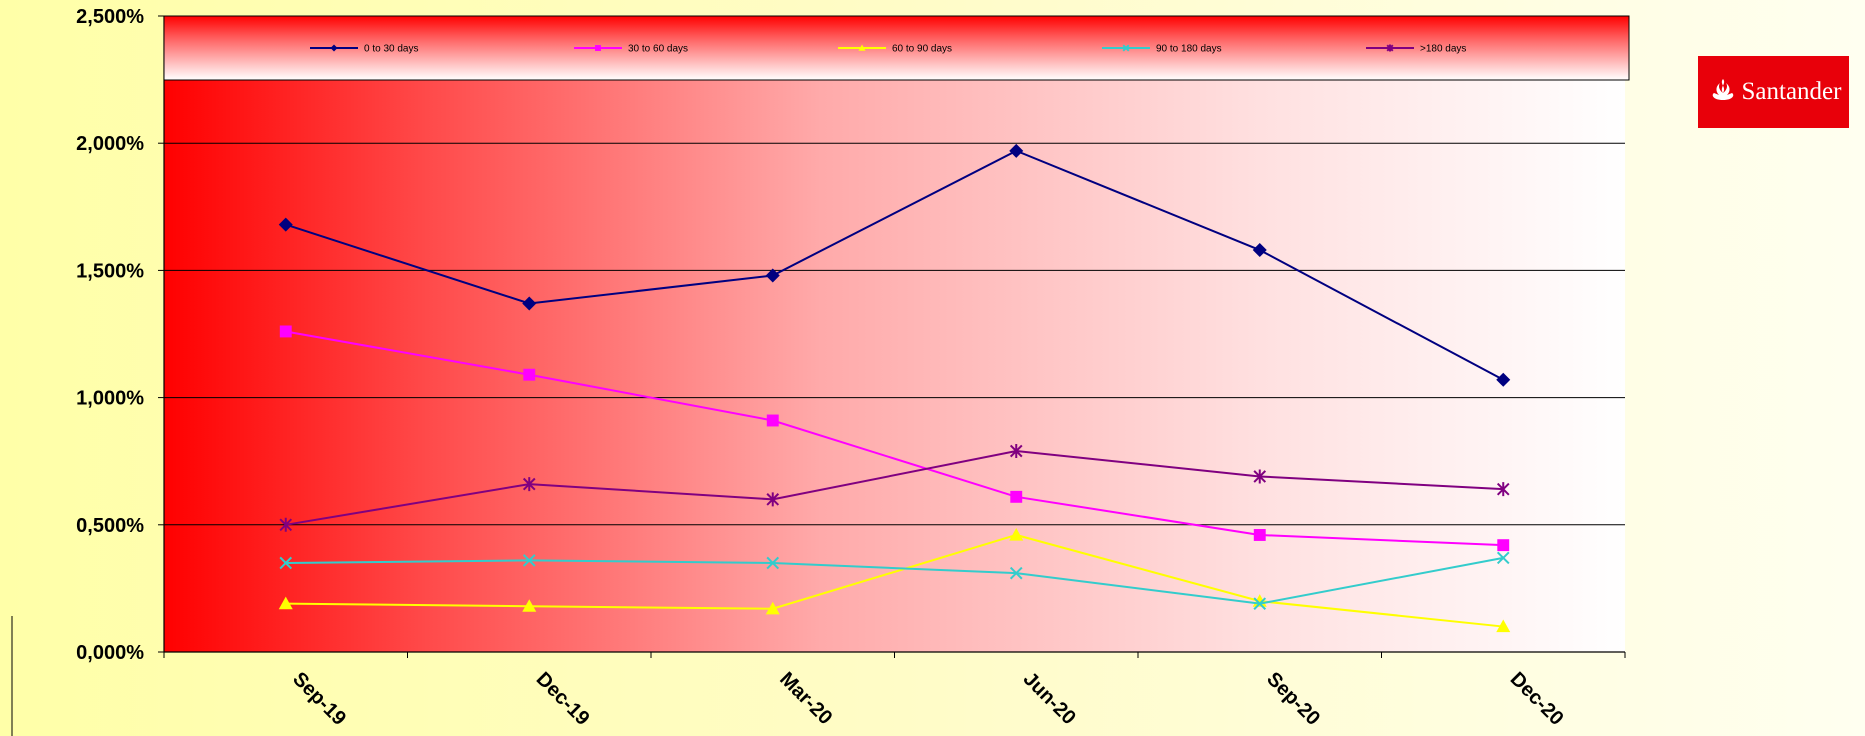  What do you see at coordinates (110, 399) in the screenshot?
I see `y-tick-label: 1,000%` at bounding box center [110, 399].